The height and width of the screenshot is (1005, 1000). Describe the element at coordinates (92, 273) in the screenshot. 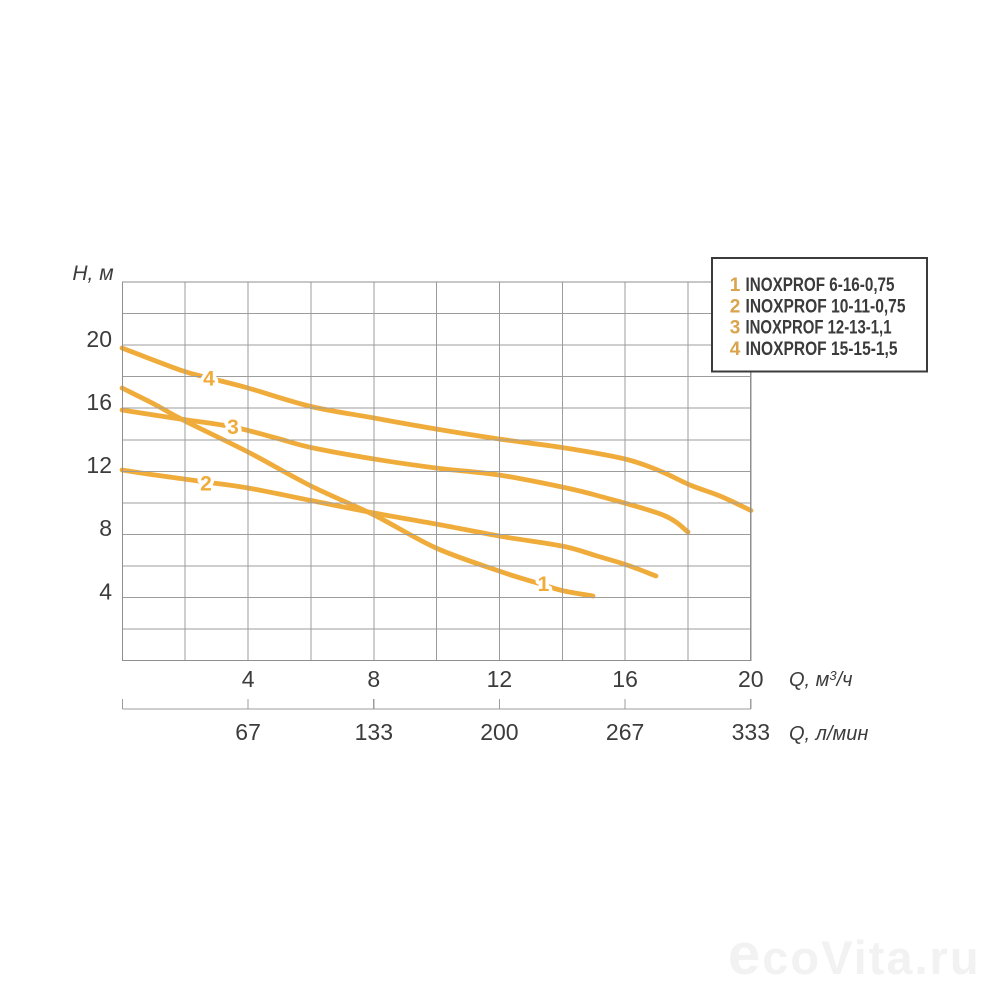

I see `svg-text: H, м` at that location.